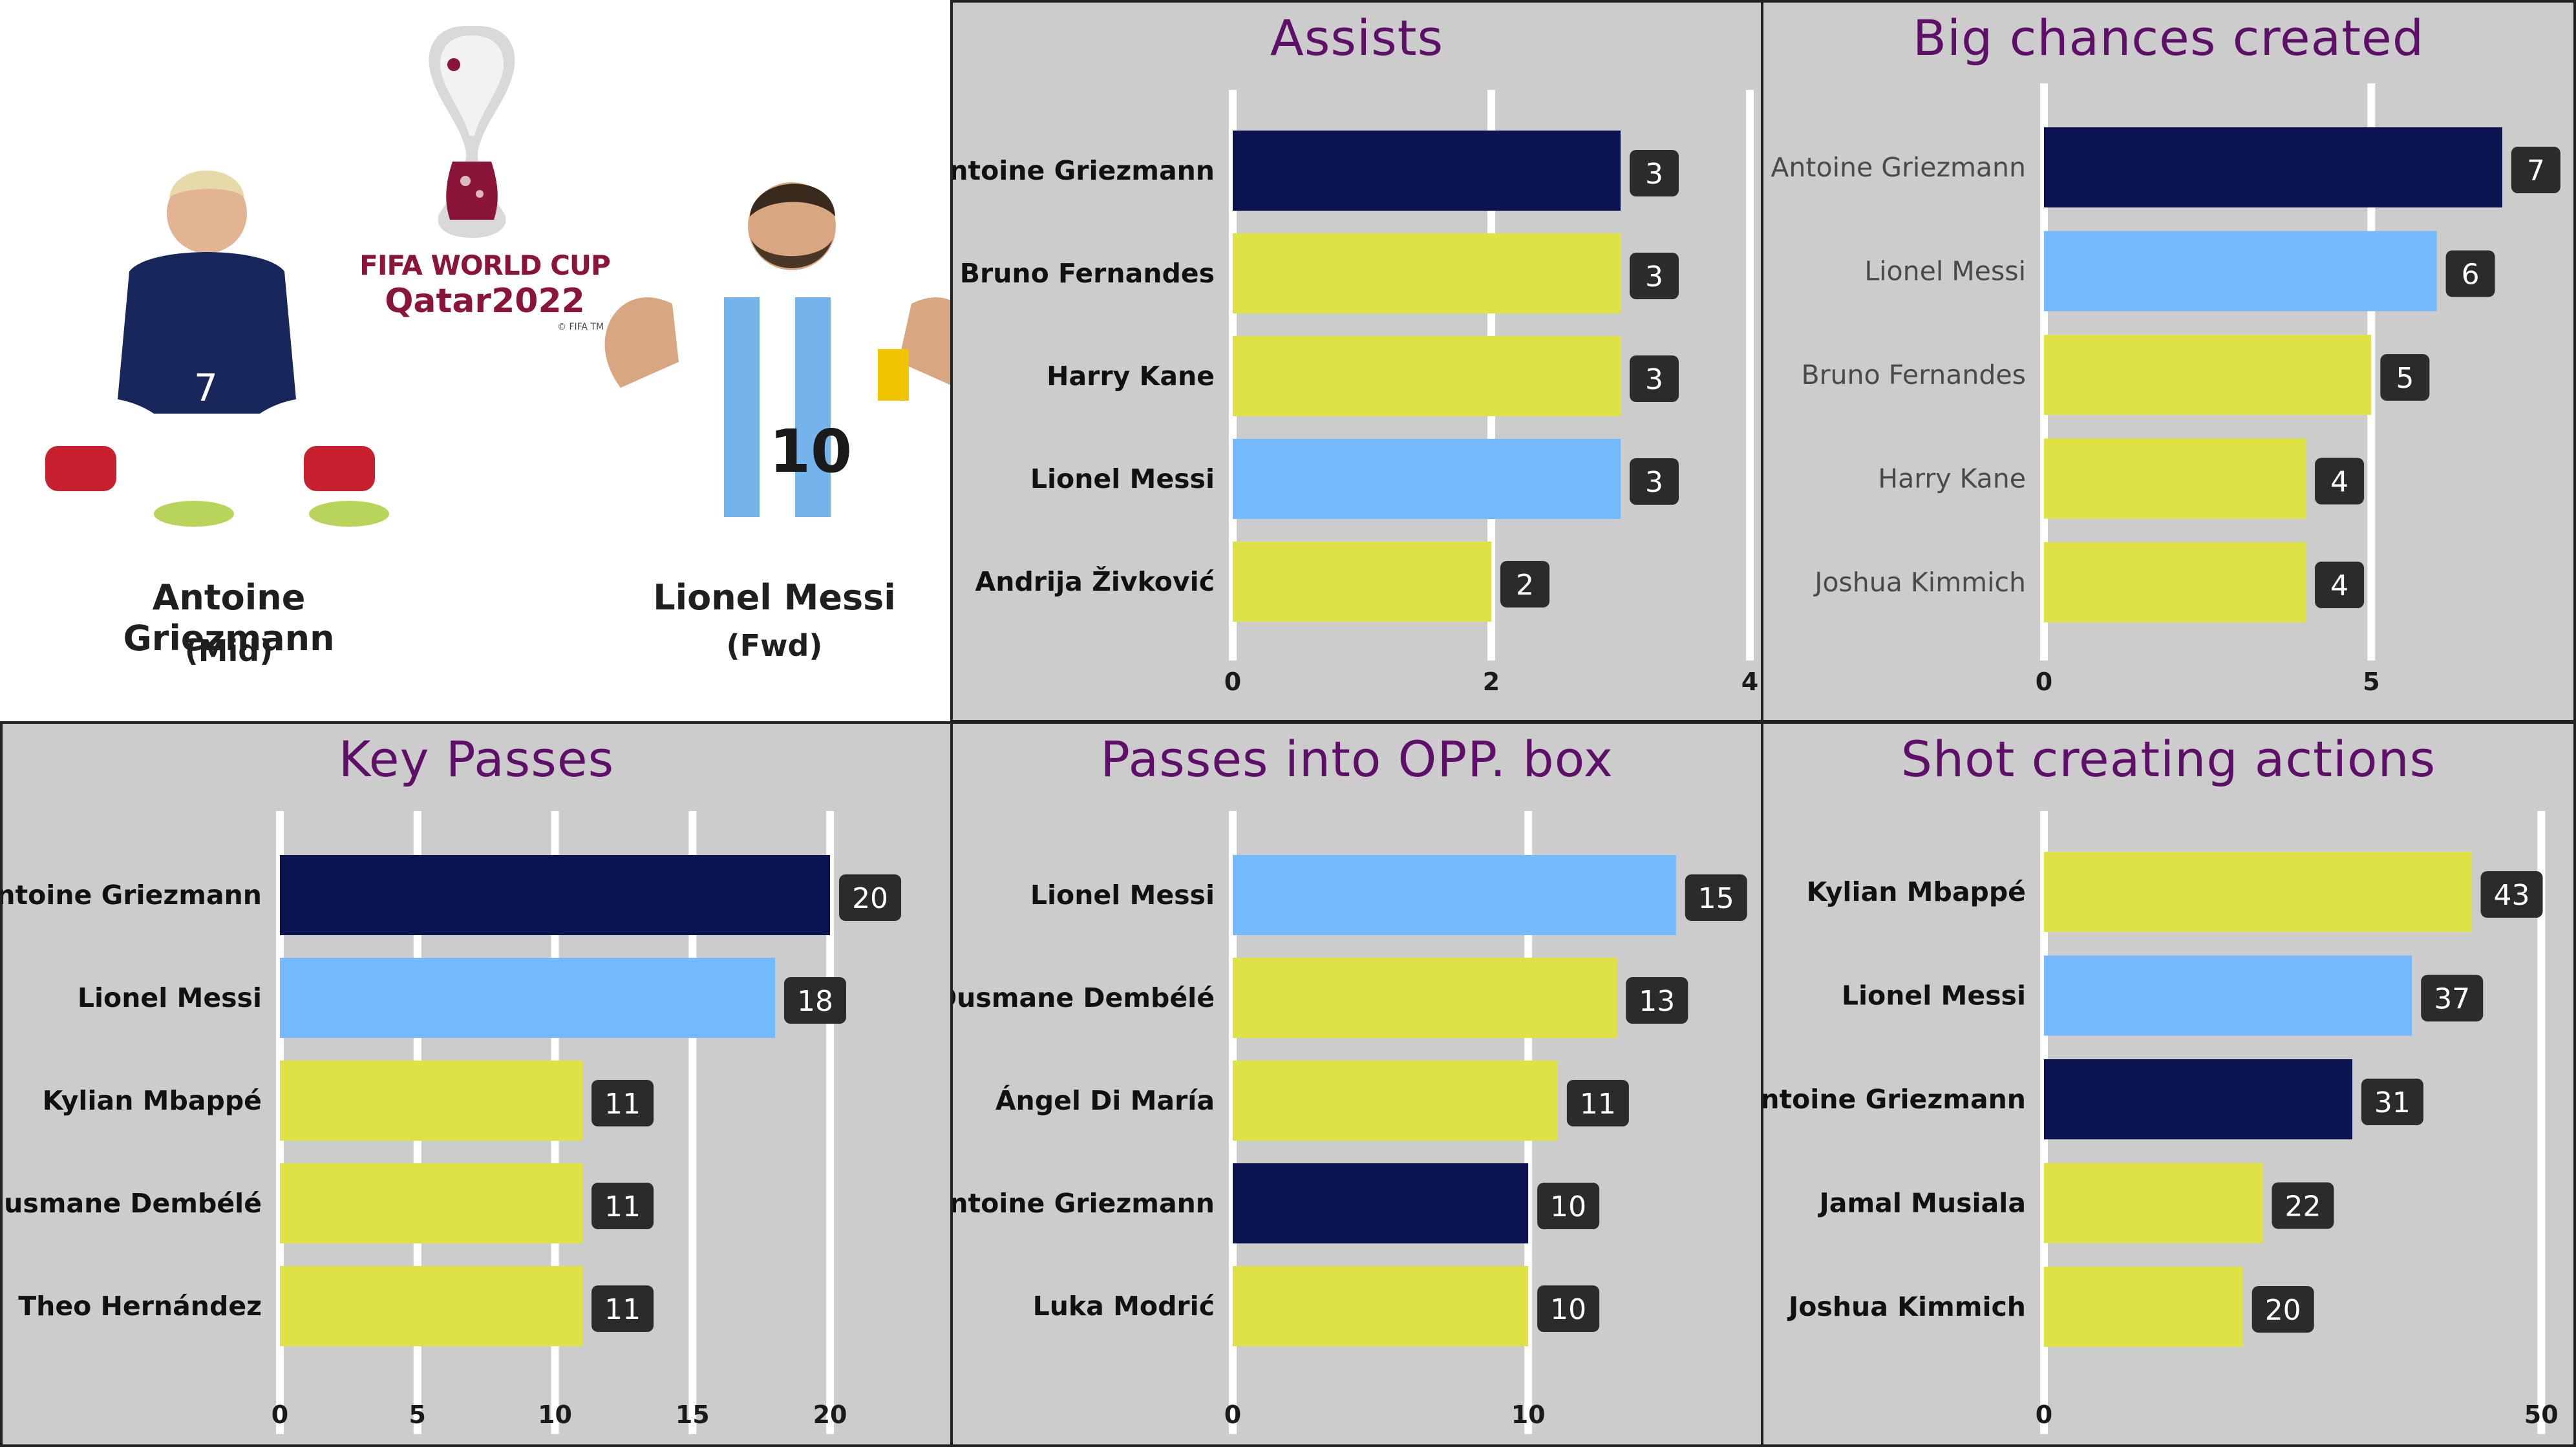 Image resolution: width=2576 pixels, height=1447 pixels. I want to click on data-label: 5, so click(2405, 379).